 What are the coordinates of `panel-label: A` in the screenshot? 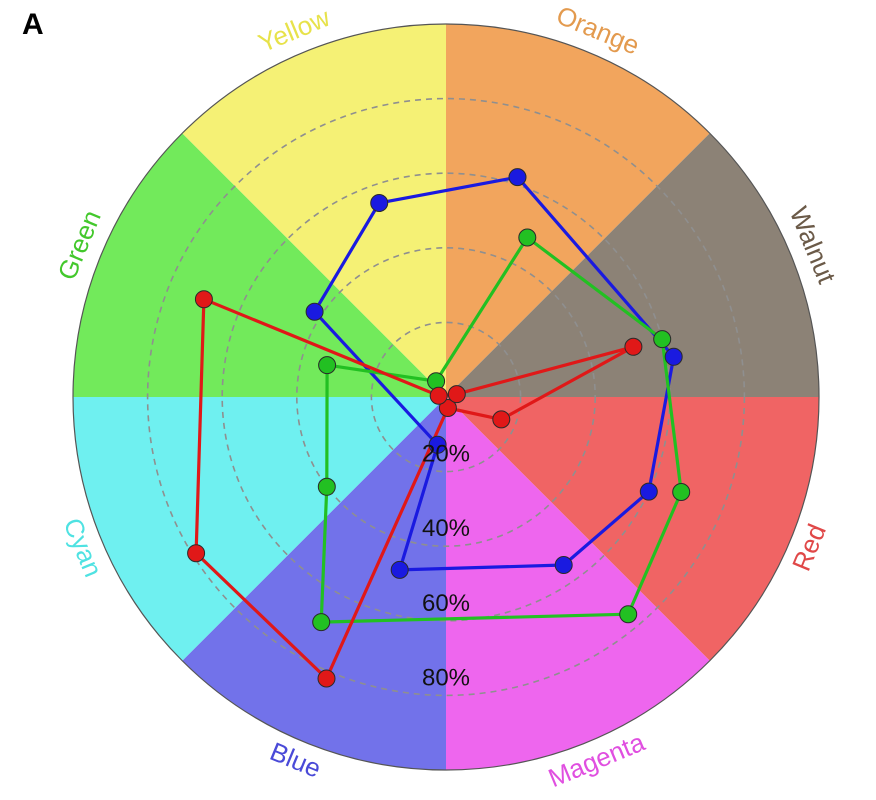 It's located at (33, 24).